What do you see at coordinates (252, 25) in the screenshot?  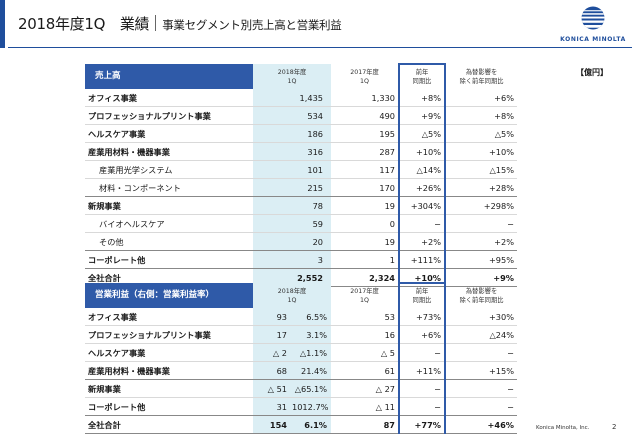 I see `title-sub: 事業セグメント別売上高と営業利益` at bounding box center [252, 25].